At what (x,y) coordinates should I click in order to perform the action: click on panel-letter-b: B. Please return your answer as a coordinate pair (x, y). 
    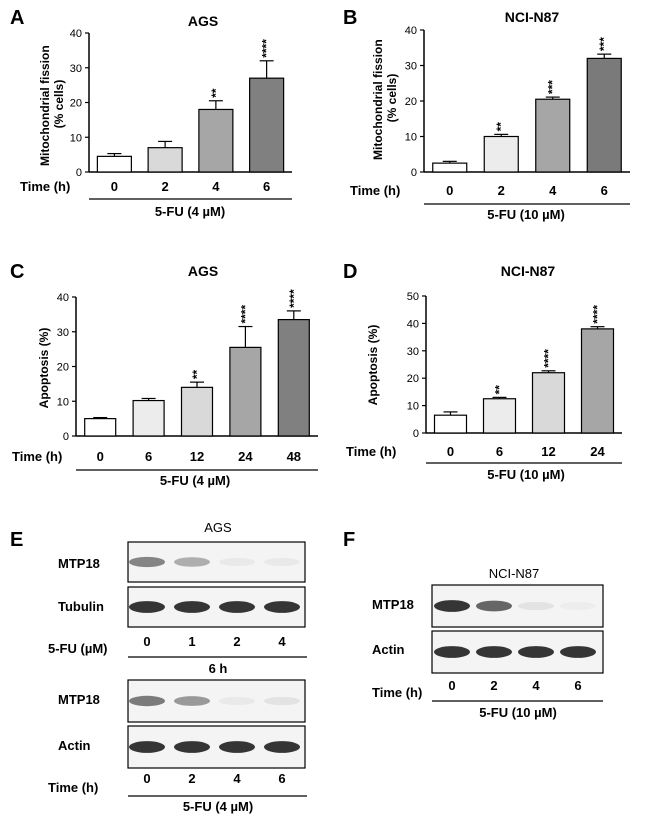
    Looking at the image, I should click on (350, 18).